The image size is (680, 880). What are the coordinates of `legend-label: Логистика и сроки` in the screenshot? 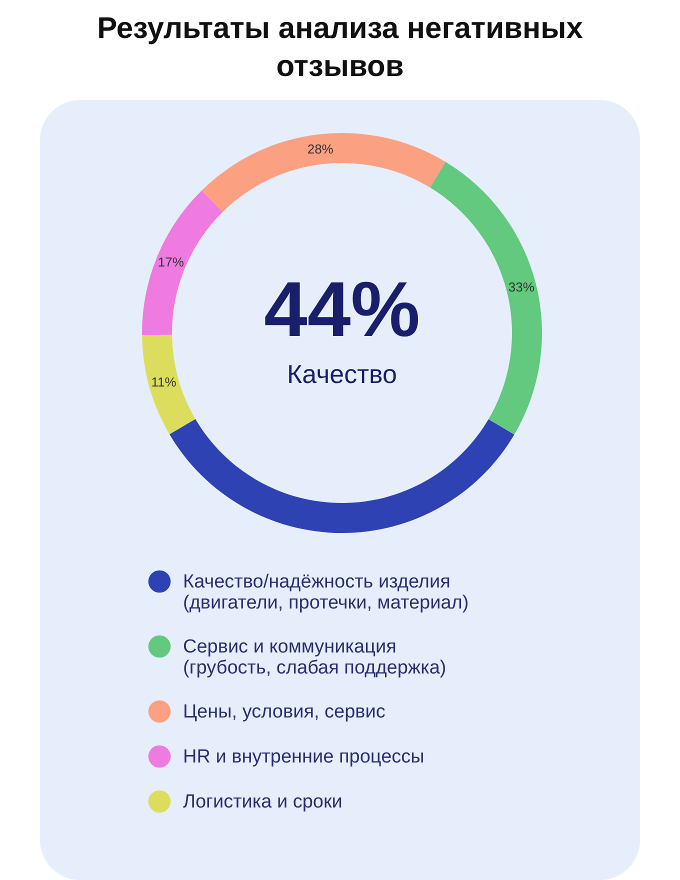 It's located at (262, 802).